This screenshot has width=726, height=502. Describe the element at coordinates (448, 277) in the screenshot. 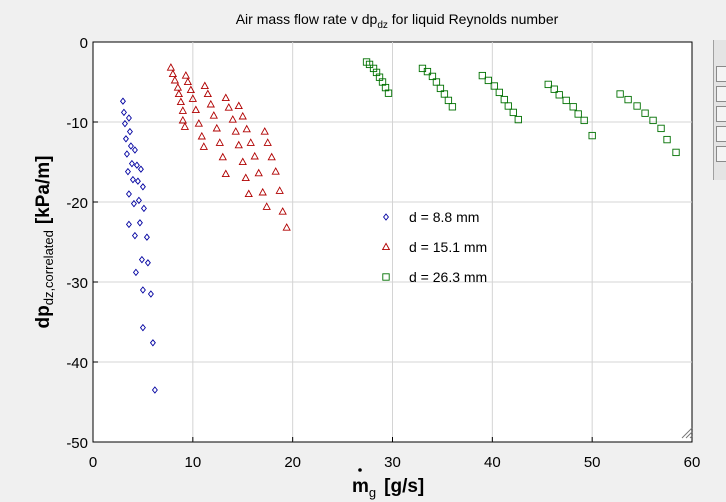

I see `legend-label: d = 26.3 mm` at that location.